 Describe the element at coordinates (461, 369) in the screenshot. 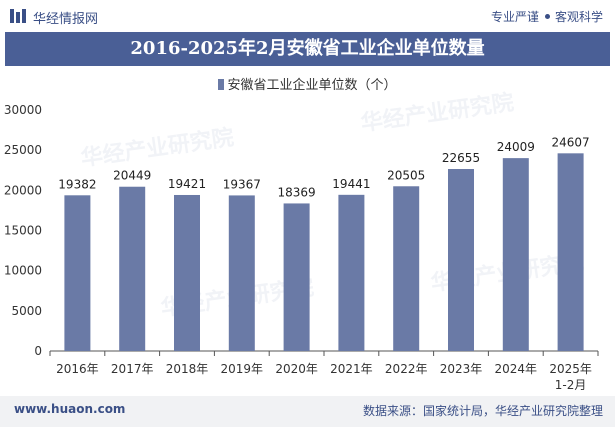

I see `x-tick-label: 2023年` at that location.